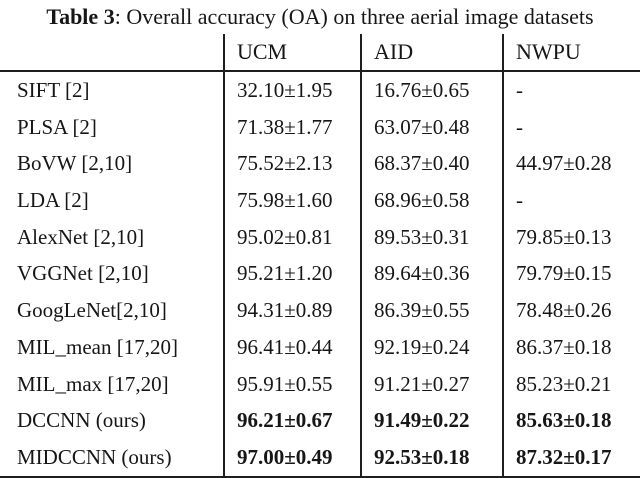  I want to click on value-cell: 96.21±0.67, so click(291, 421).